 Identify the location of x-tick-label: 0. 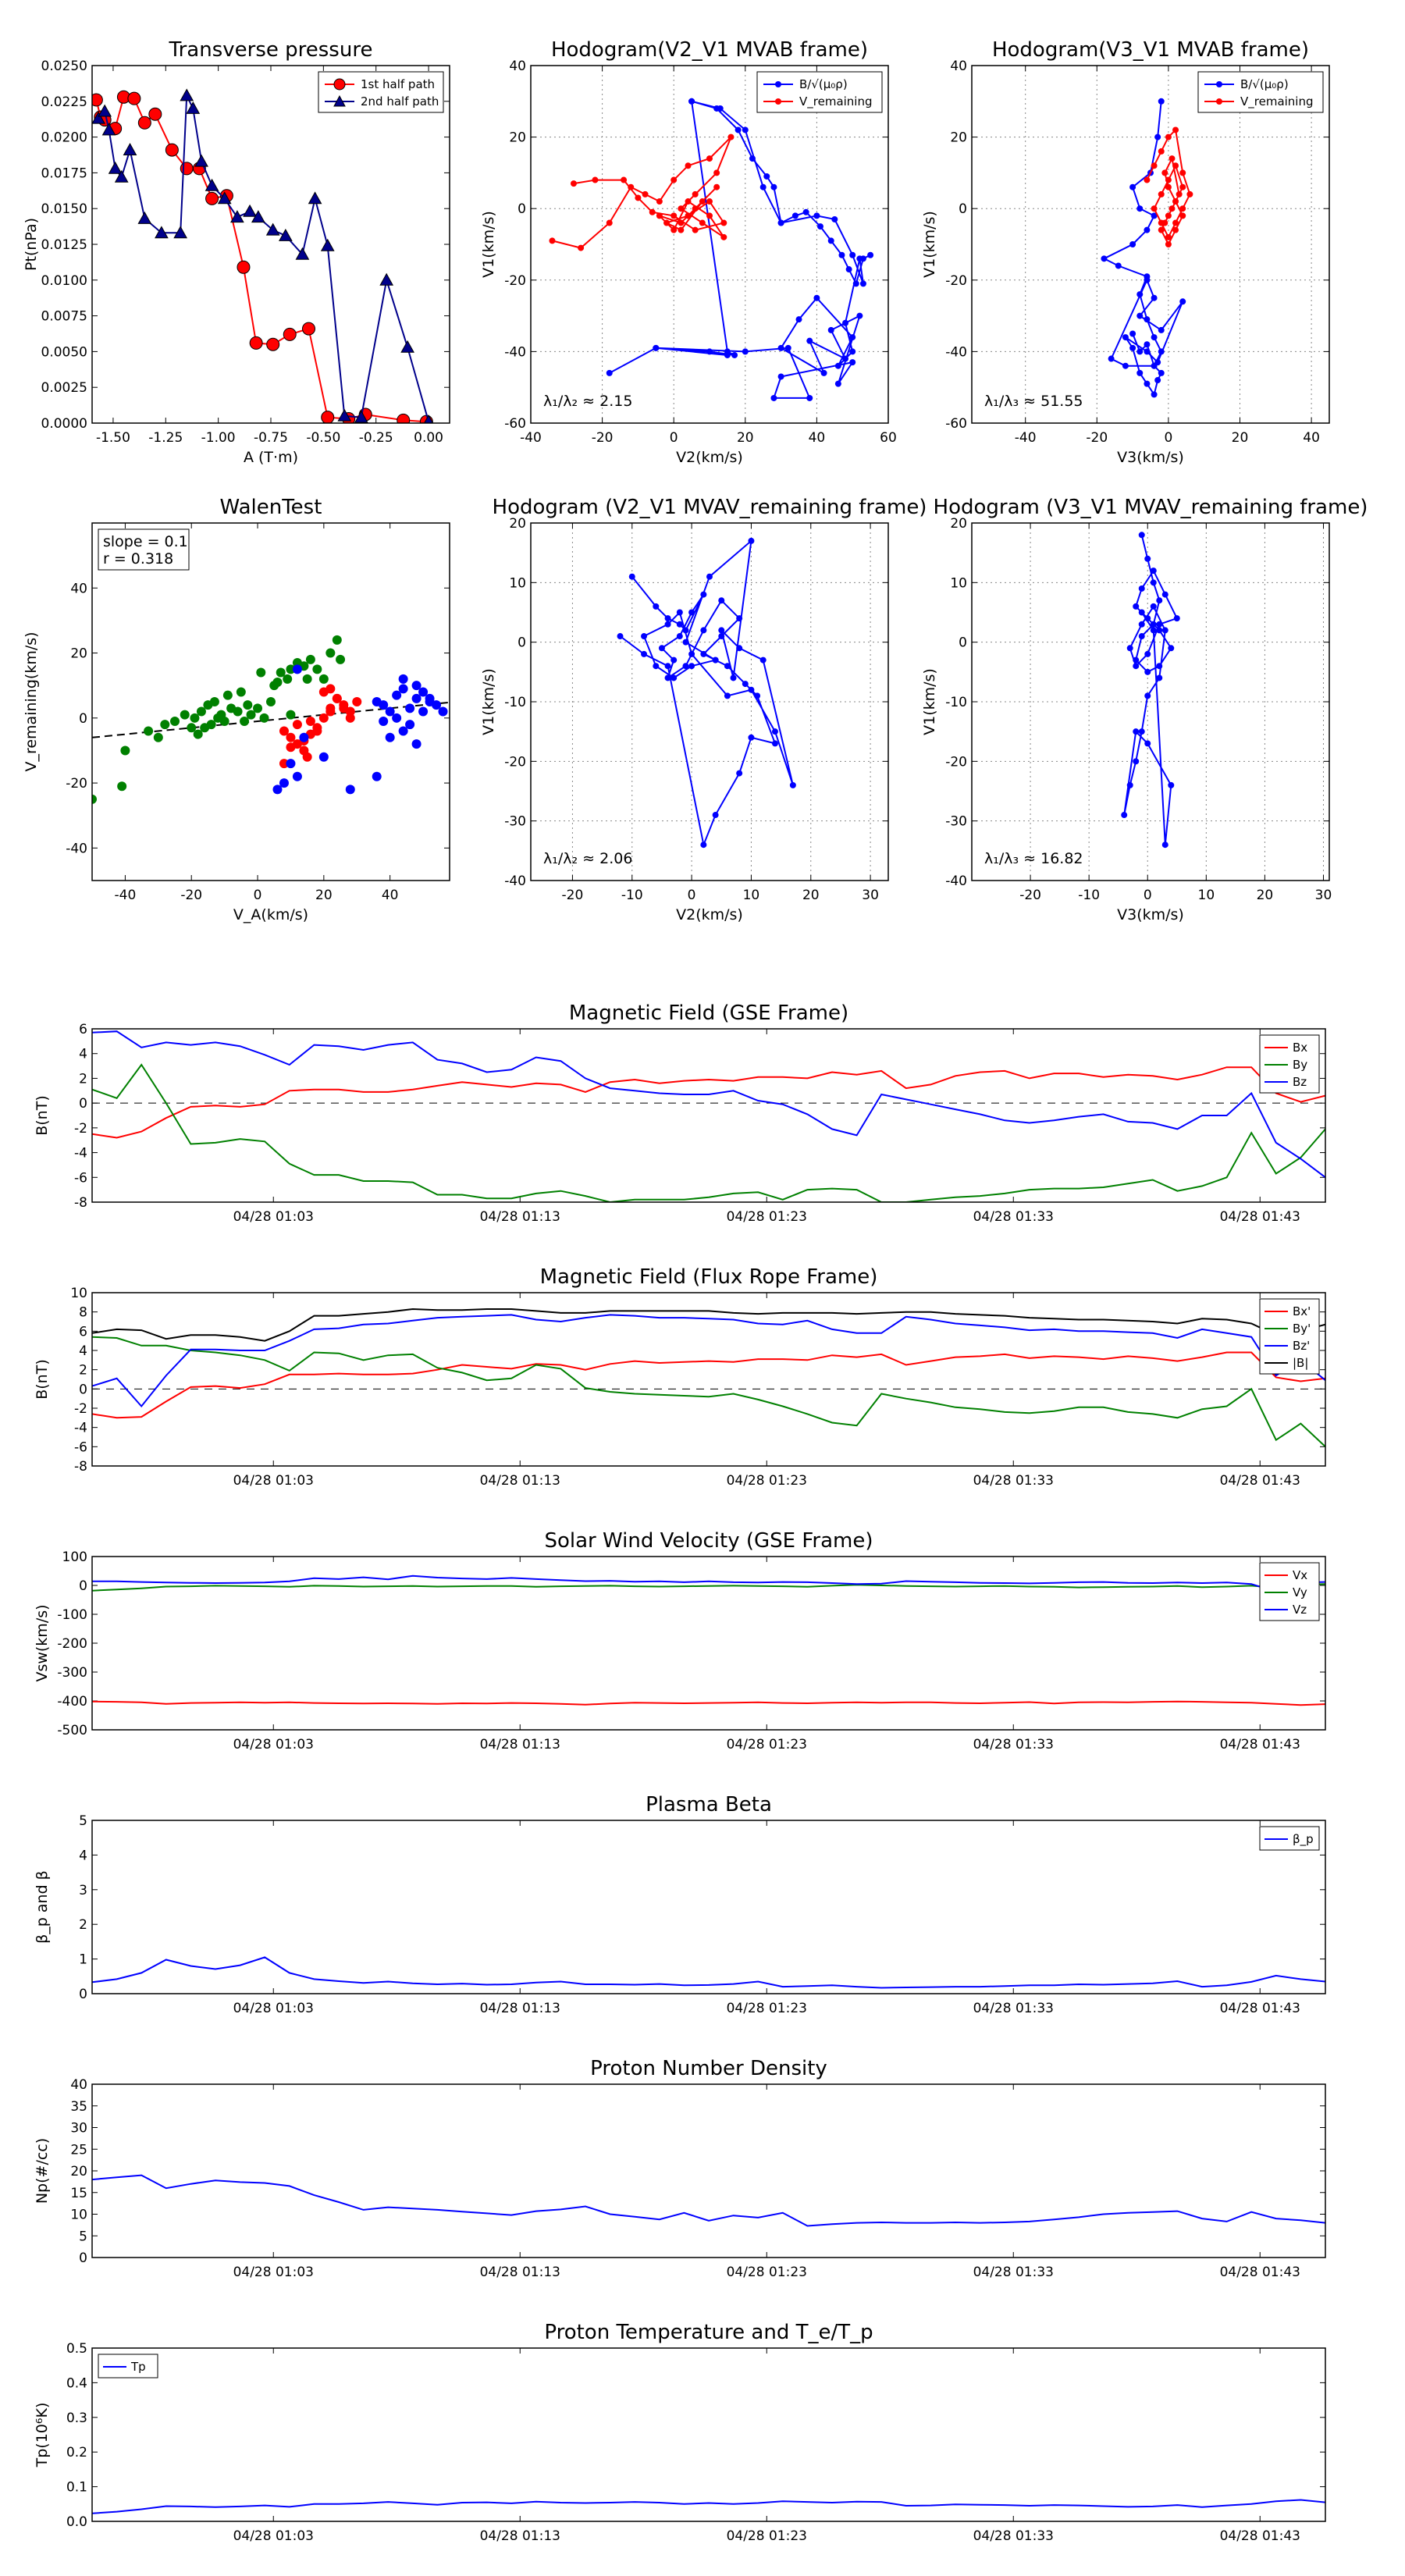
(258, 895).